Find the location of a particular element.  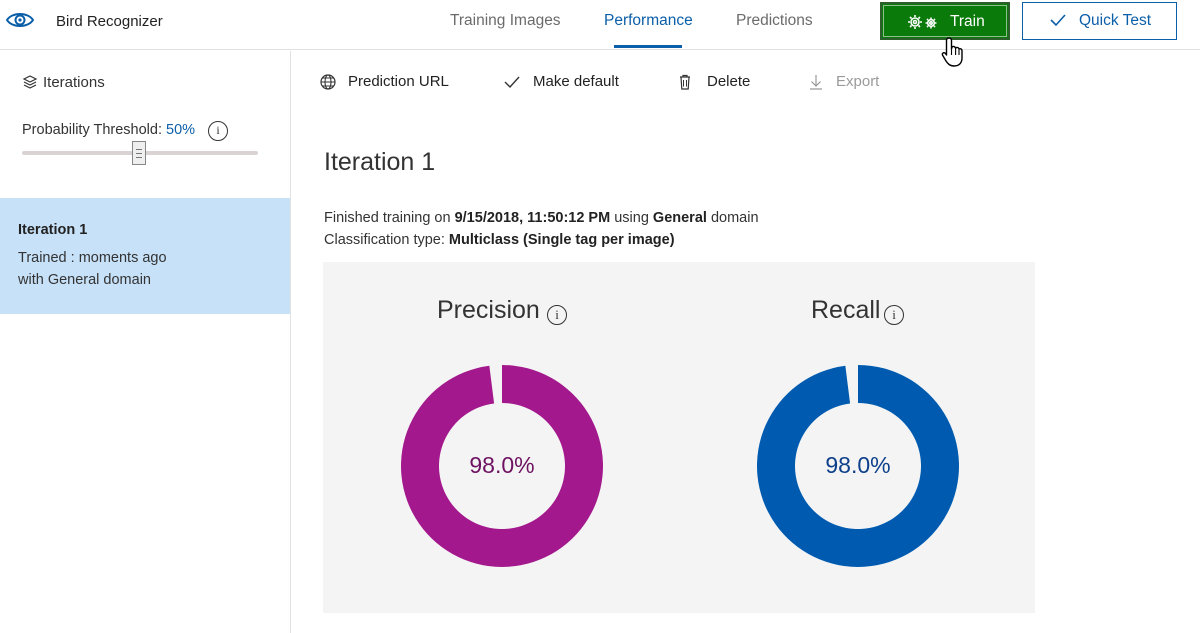

quick-test-button: Quick Test is located at coordinates (1099, 21).